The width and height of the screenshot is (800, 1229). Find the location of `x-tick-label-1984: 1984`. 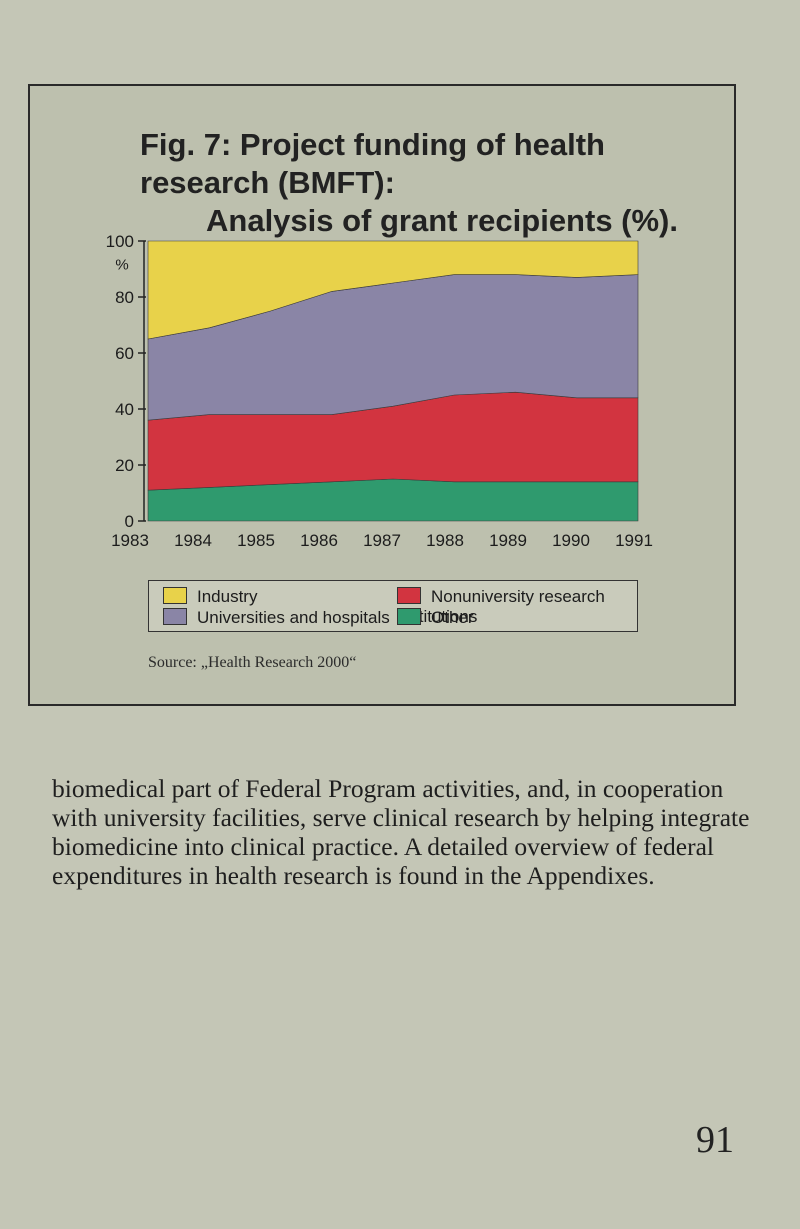

x-tick-label-1984: 1984 is located at coordinates (193, 540).